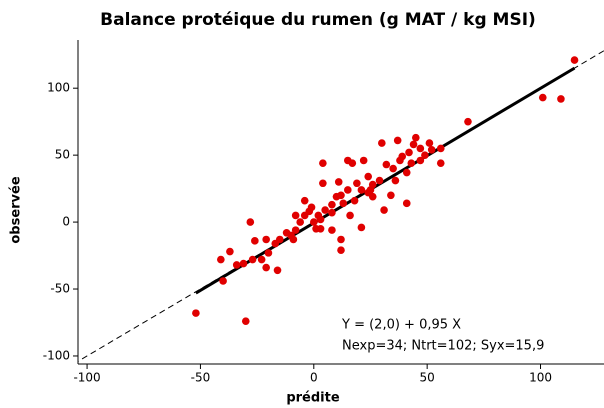  Describe the element at coordinates (56, 355) in the screenshot. I see `y-tick-label: -100` at that location.